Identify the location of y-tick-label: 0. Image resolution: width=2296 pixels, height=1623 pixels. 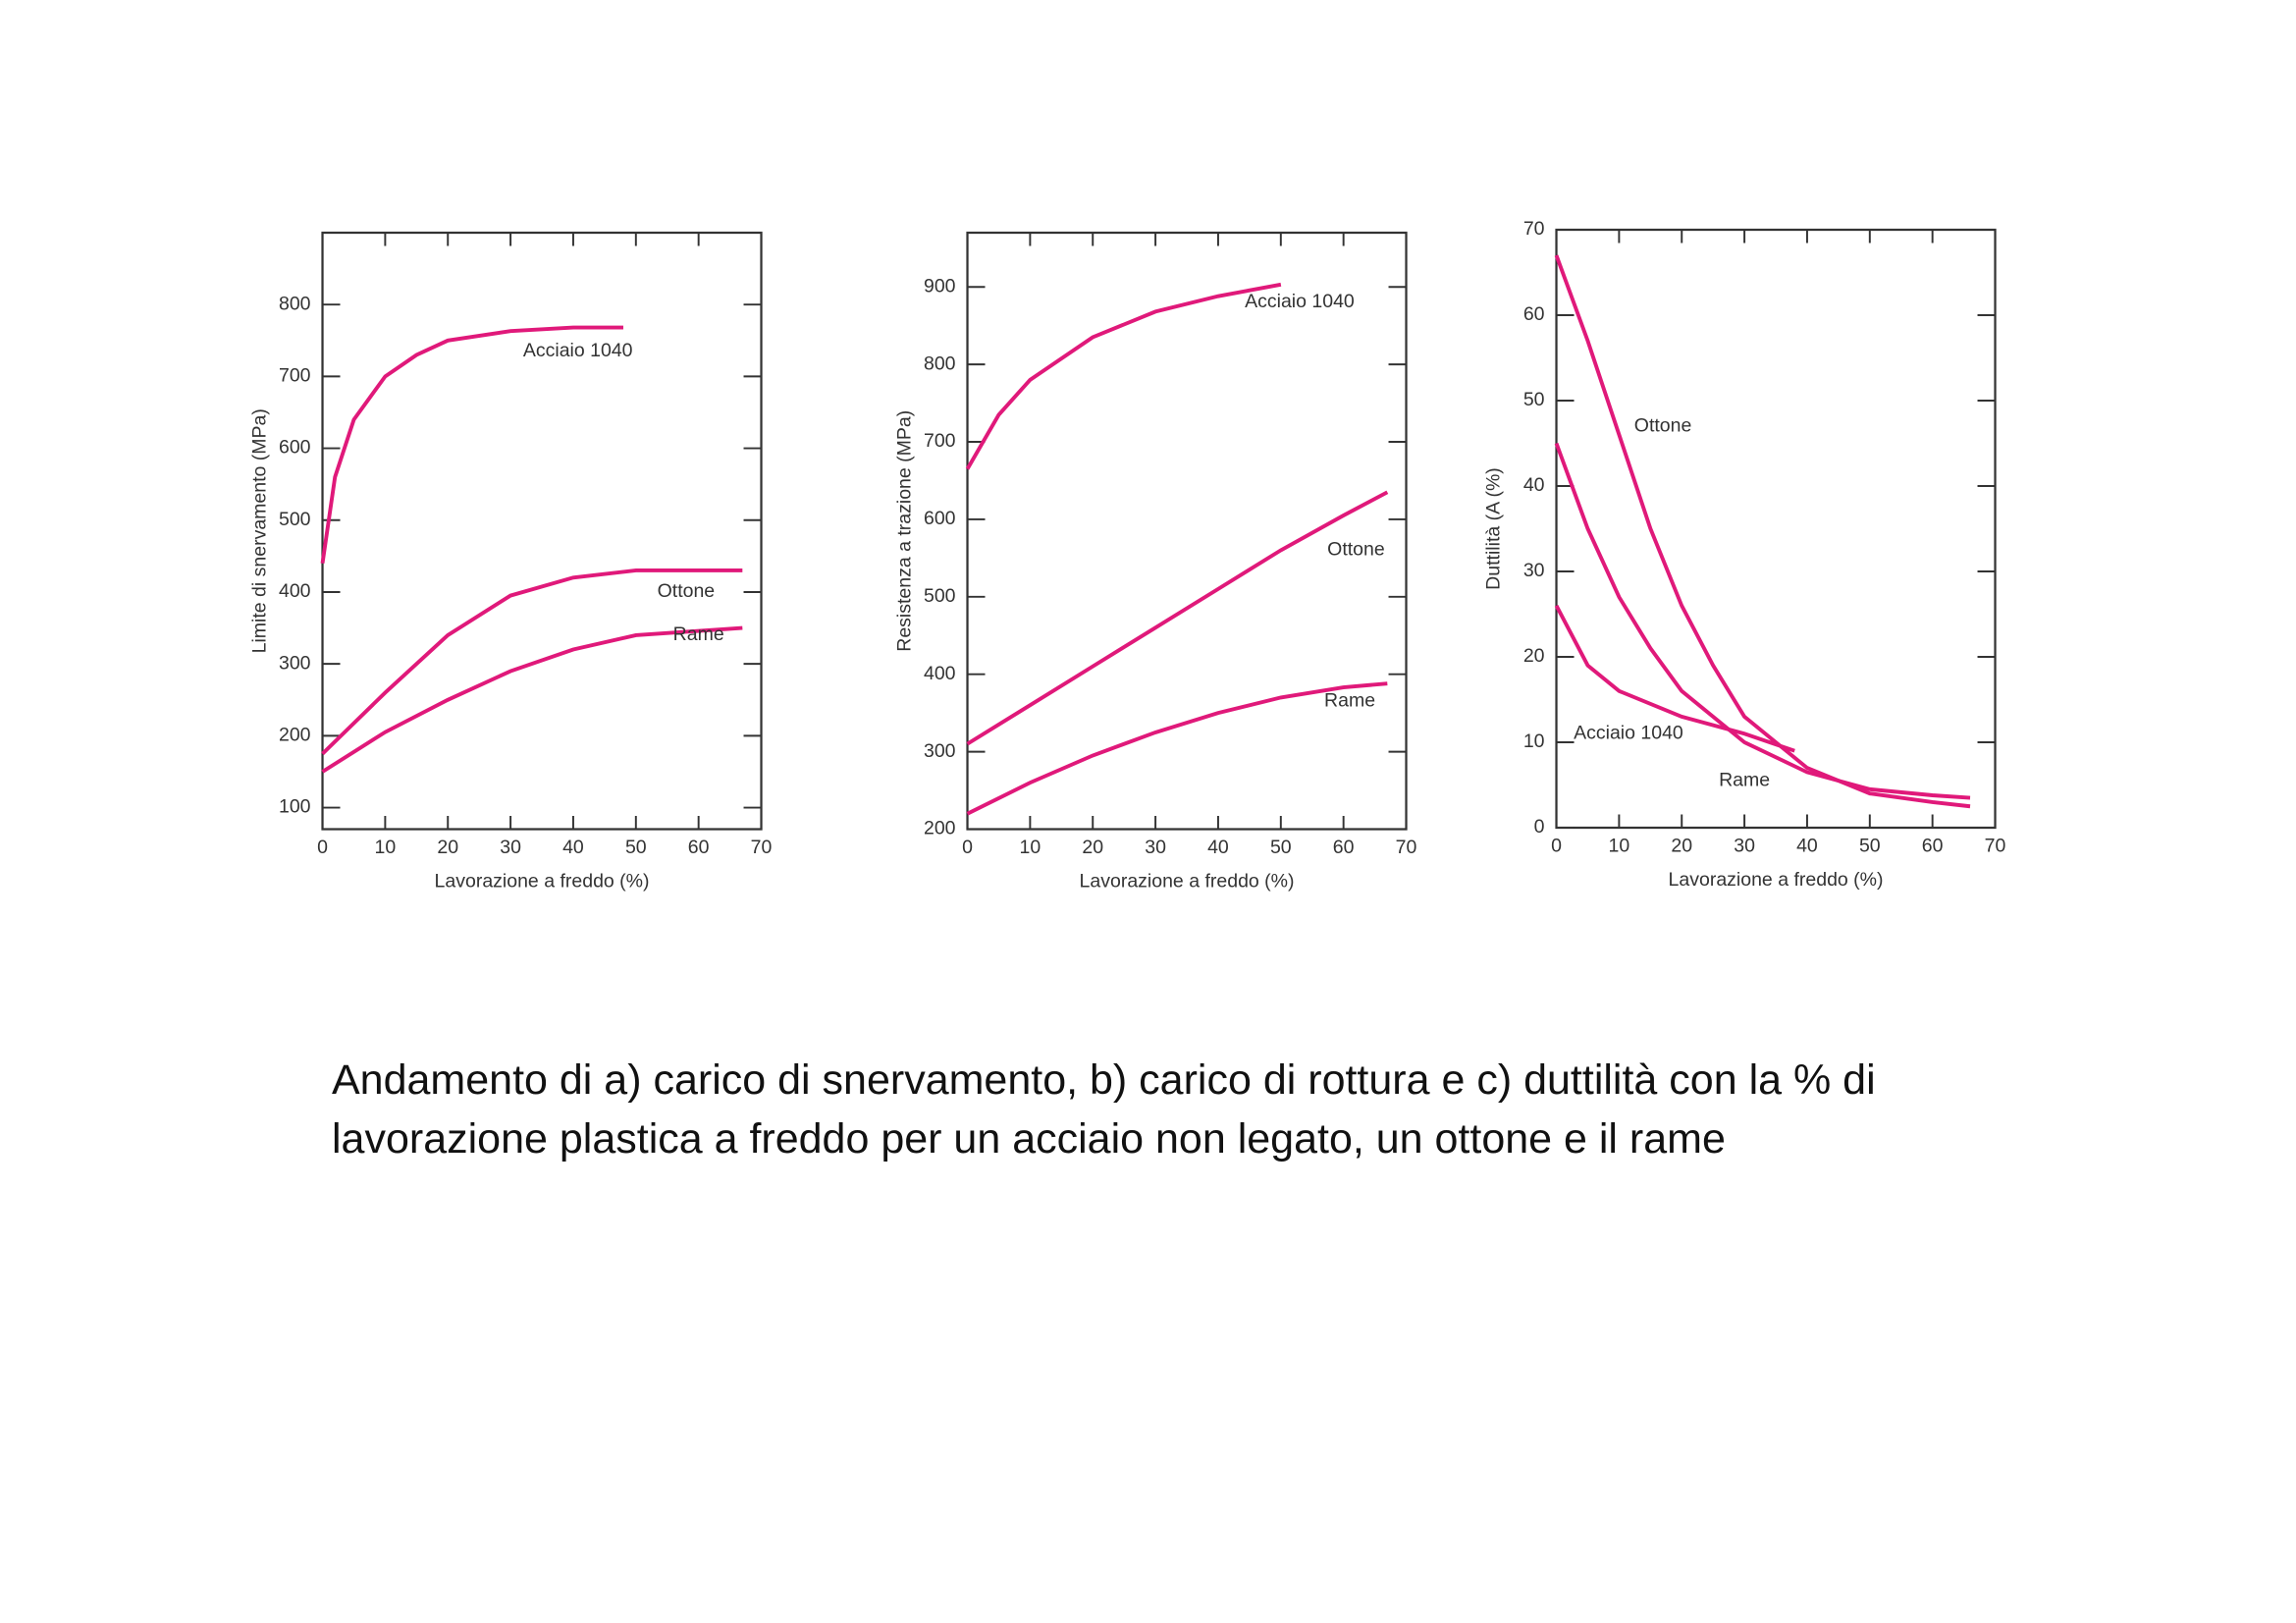
(1540, 827).